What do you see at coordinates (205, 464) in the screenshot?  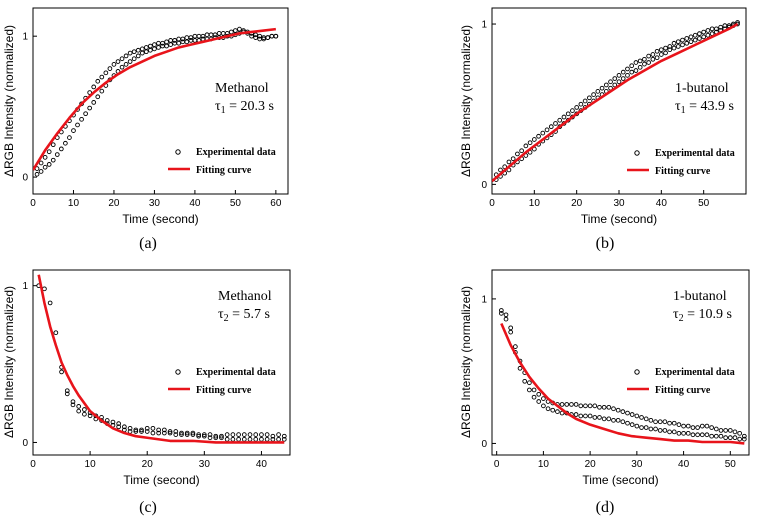 I see `x-tick-label: 30` at bounding box center [205, 464].